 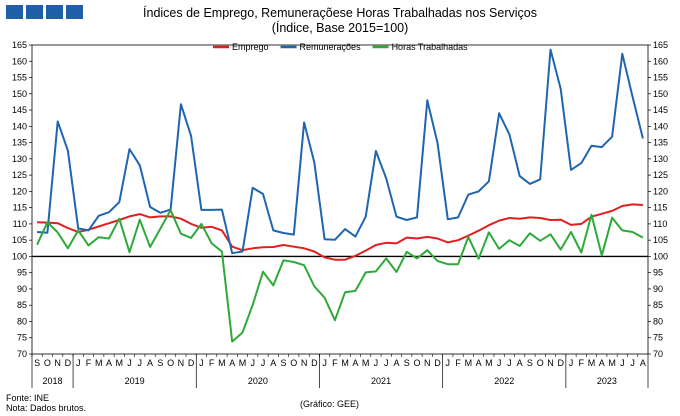 What do you see at coordinates (19, 143) in the screenshot?
I see `y-tick-label-left: 135` at bounding box center [19, 143].